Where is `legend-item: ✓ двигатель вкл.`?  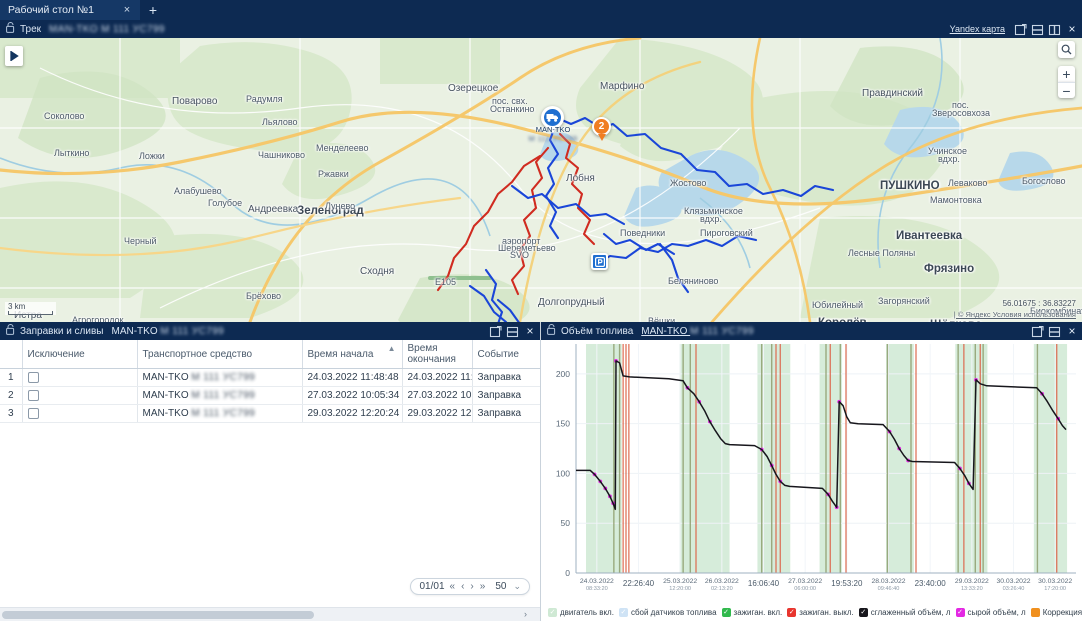 legend-item: ✓ двигатель вкл. is located at coordinates (581, 612).